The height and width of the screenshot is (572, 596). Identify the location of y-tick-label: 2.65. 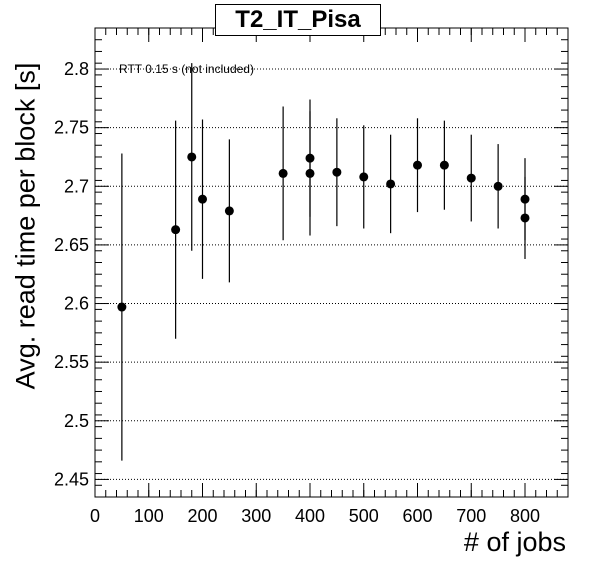
(71, 245).